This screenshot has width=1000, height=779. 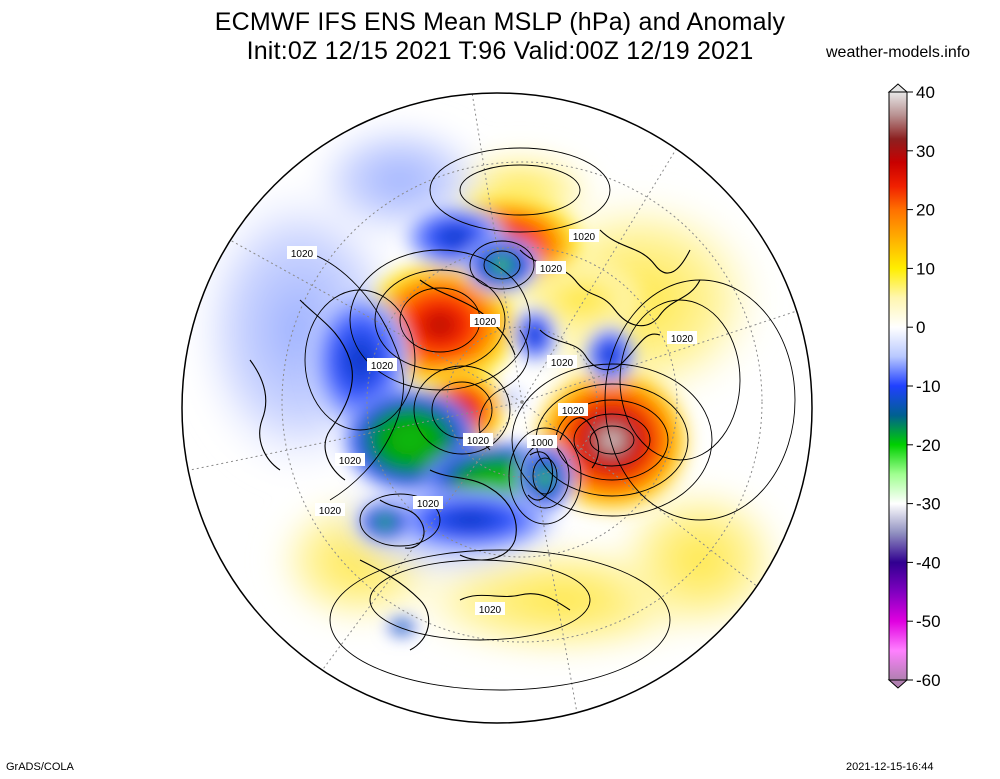 What do you see at coordinates (928, 386) in the screenshot?
I see `colorbar-tick-label: -10` at bounding box center [928, 386].